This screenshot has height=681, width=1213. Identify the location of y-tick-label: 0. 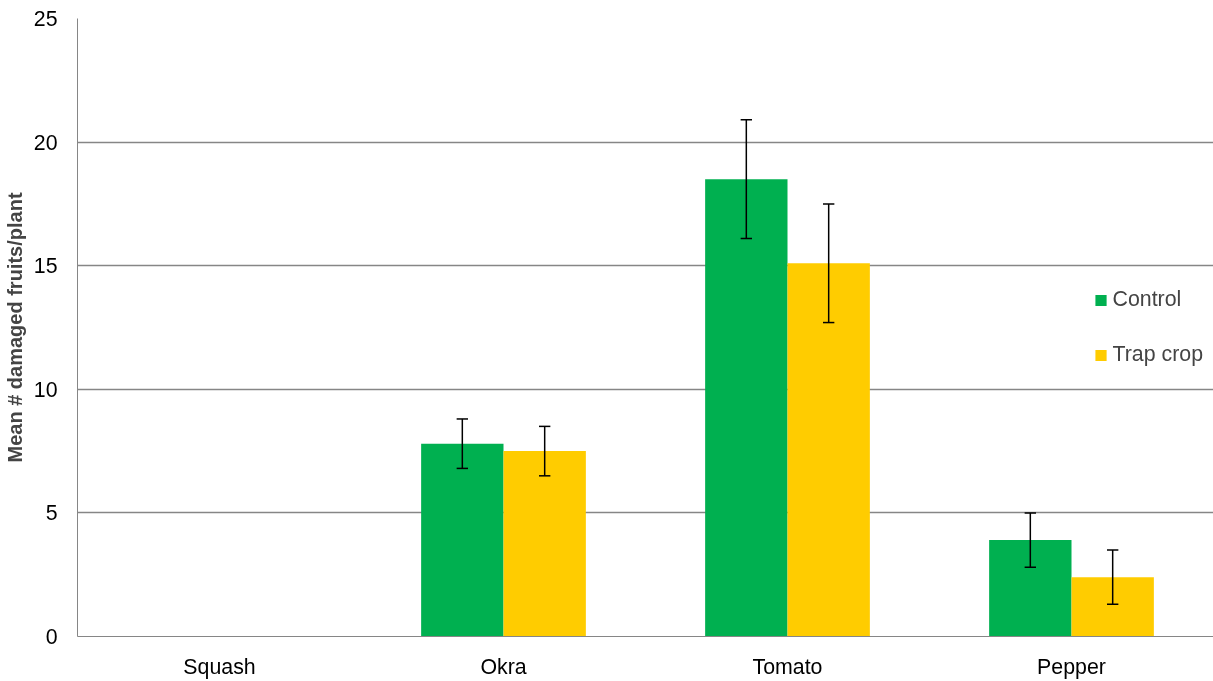
(51, 637).